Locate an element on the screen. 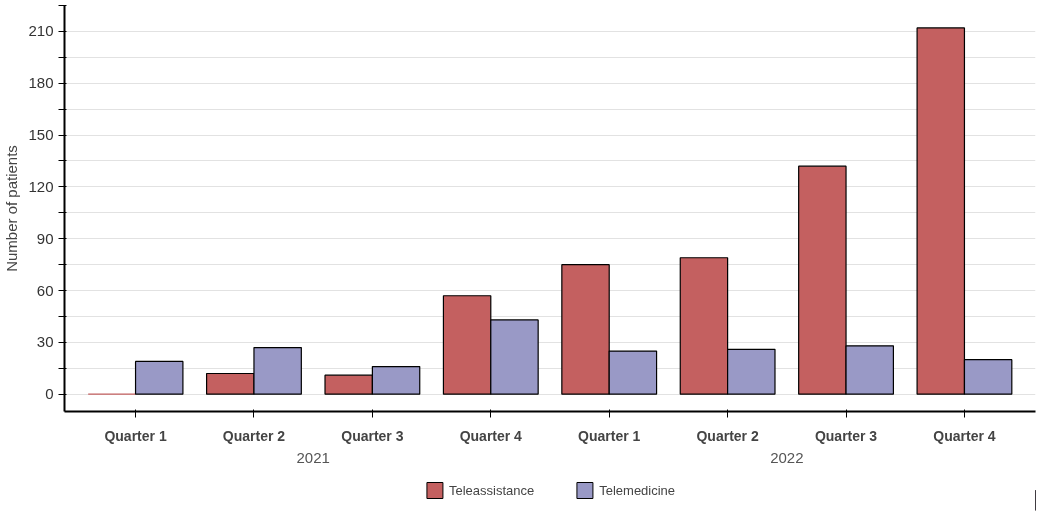 This screenshot has width=1052, height=528. y-tick-label: 120 is located at coordinates (41, 186).